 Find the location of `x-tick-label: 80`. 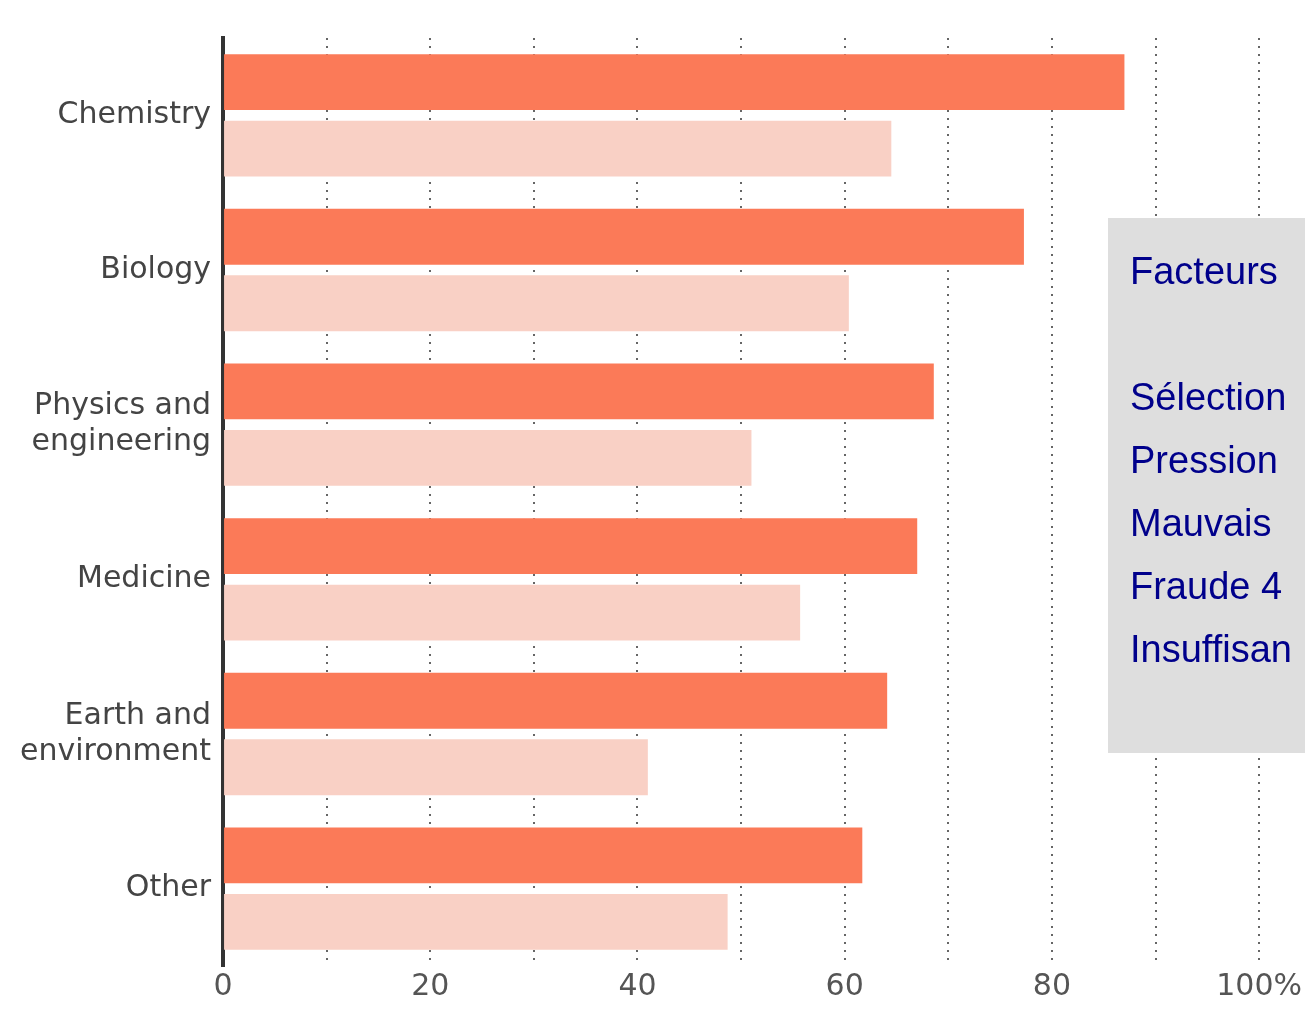

x-tick-label: 80 is located at coordinates (1051, 984).